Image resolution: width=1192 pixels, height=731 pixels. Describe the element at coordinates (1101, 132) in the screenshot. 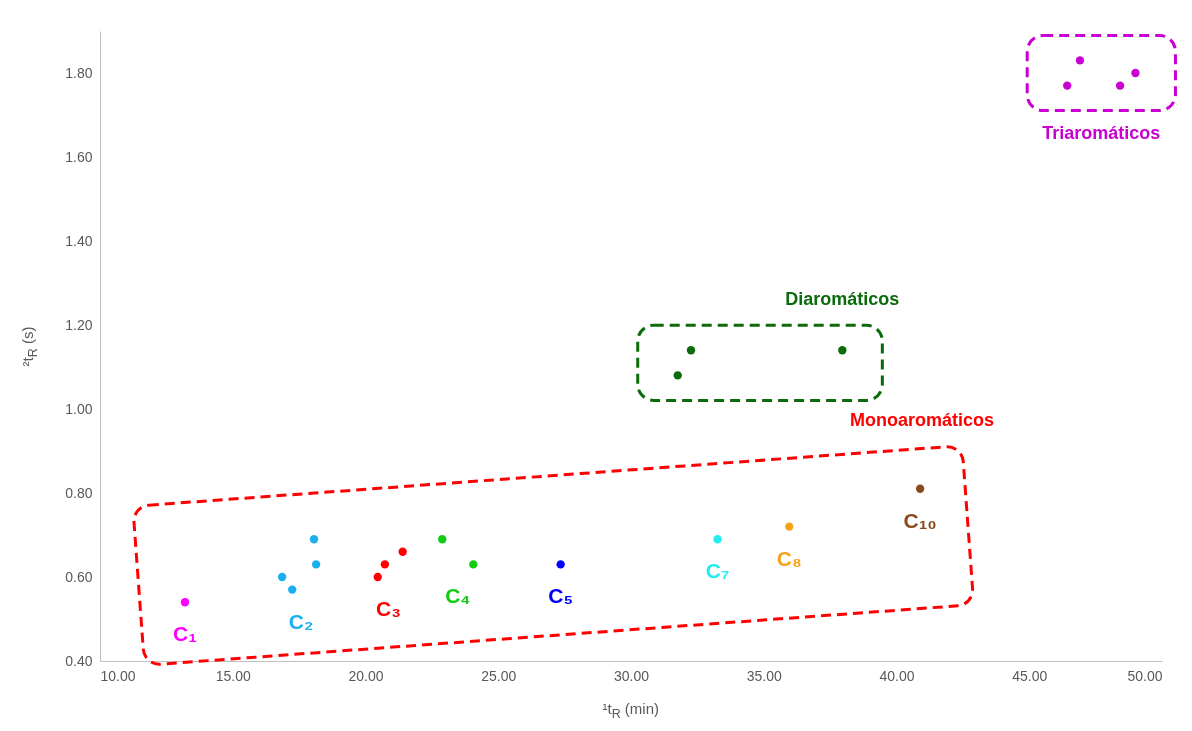

I see `annotation: Triaromáticos` at that location.